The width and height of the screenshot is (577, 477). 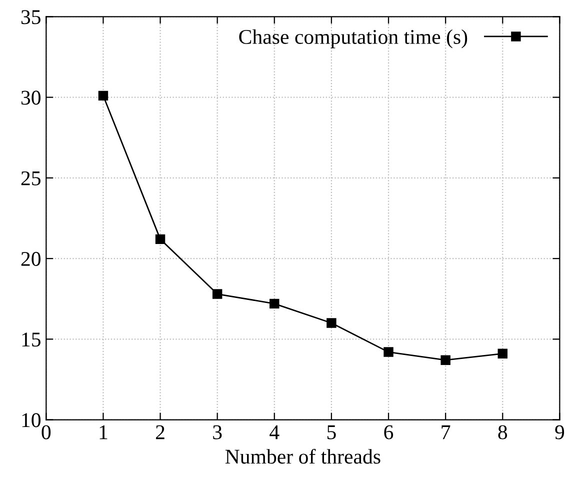 I want to click on y-tick-label: 35, so click(x=30, y=17).